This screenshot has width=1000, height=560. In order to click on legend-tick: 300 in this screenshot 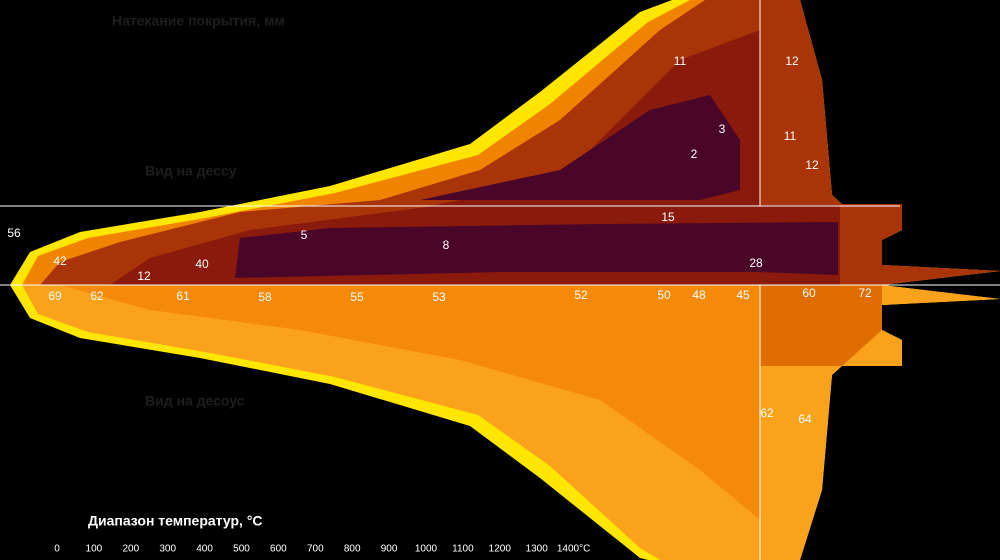, I will do `click(167, 549)`.